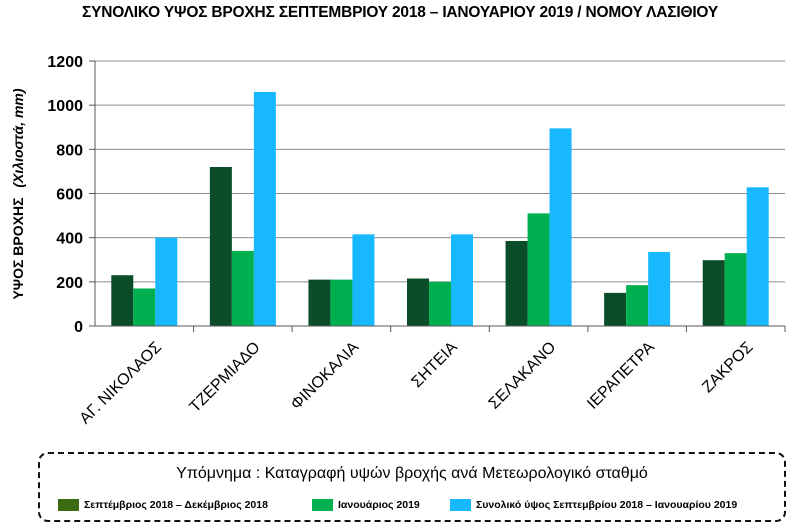  Describe the element at coordinates (176, 505) in the screenshot. I see `legend-label-sep-dec: Σεπτέμβριος 2018 – Δεκέμβριος 2018` at that location.